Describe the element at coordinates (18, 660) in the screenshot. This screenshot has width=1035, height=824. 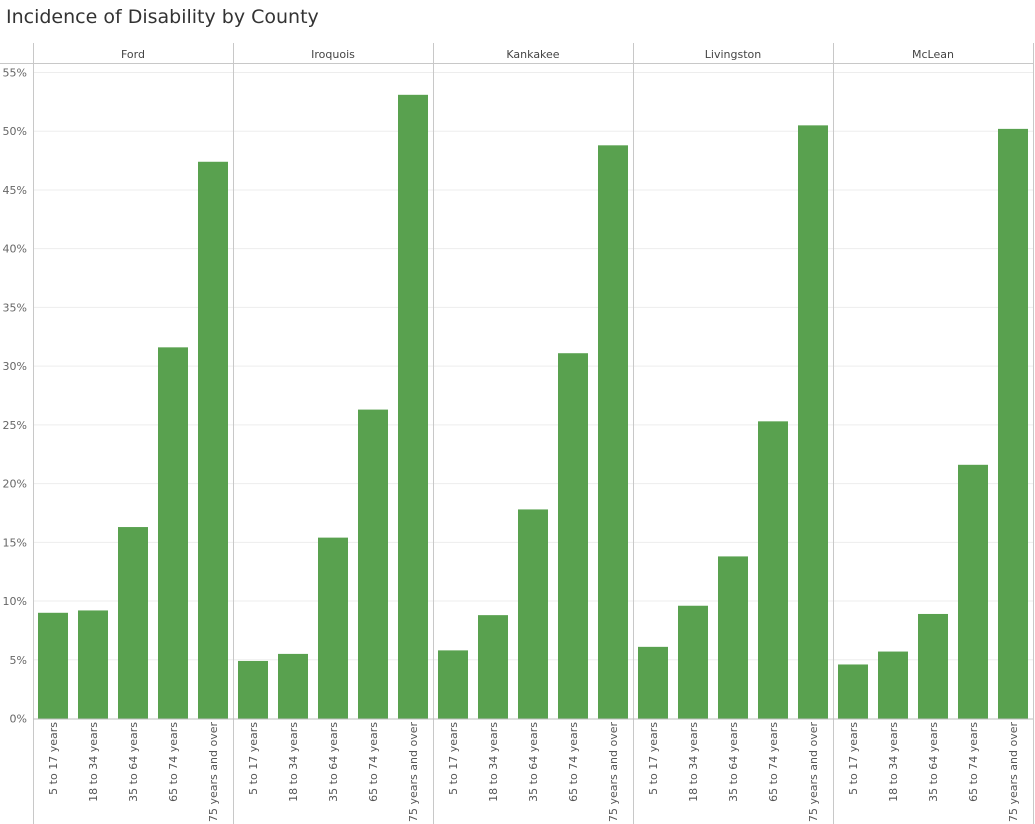
I see `y-tick-label: 5%` at that location.